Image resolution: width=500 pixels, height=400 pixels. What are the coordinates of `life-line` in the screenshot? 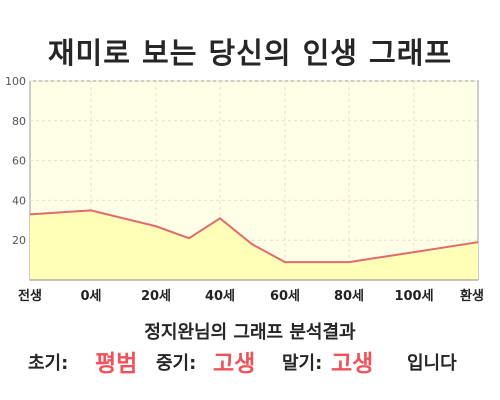 It's located at (254, 236).